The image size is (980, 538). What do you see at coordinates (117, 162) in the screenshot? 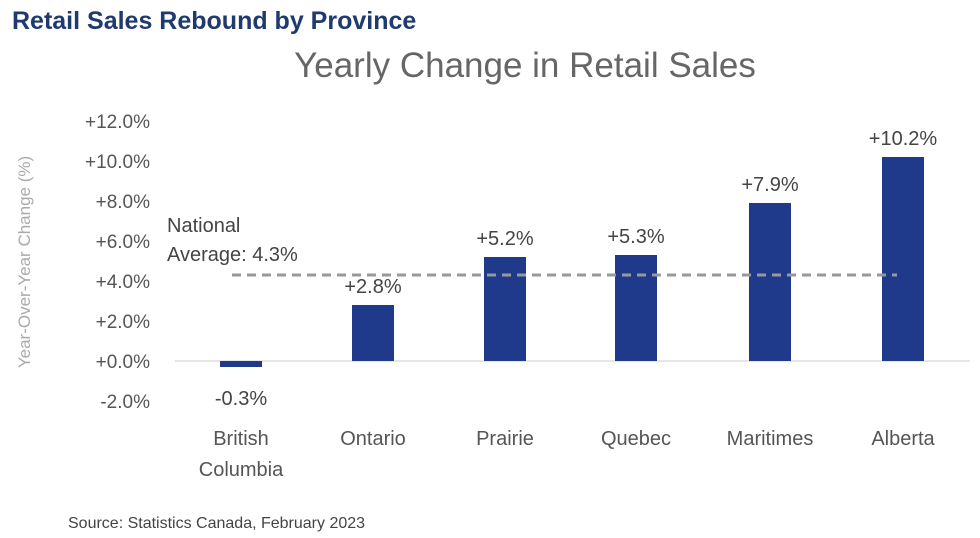
I see `y-tick-label: +10.0%` at bounding box center [117, 162].